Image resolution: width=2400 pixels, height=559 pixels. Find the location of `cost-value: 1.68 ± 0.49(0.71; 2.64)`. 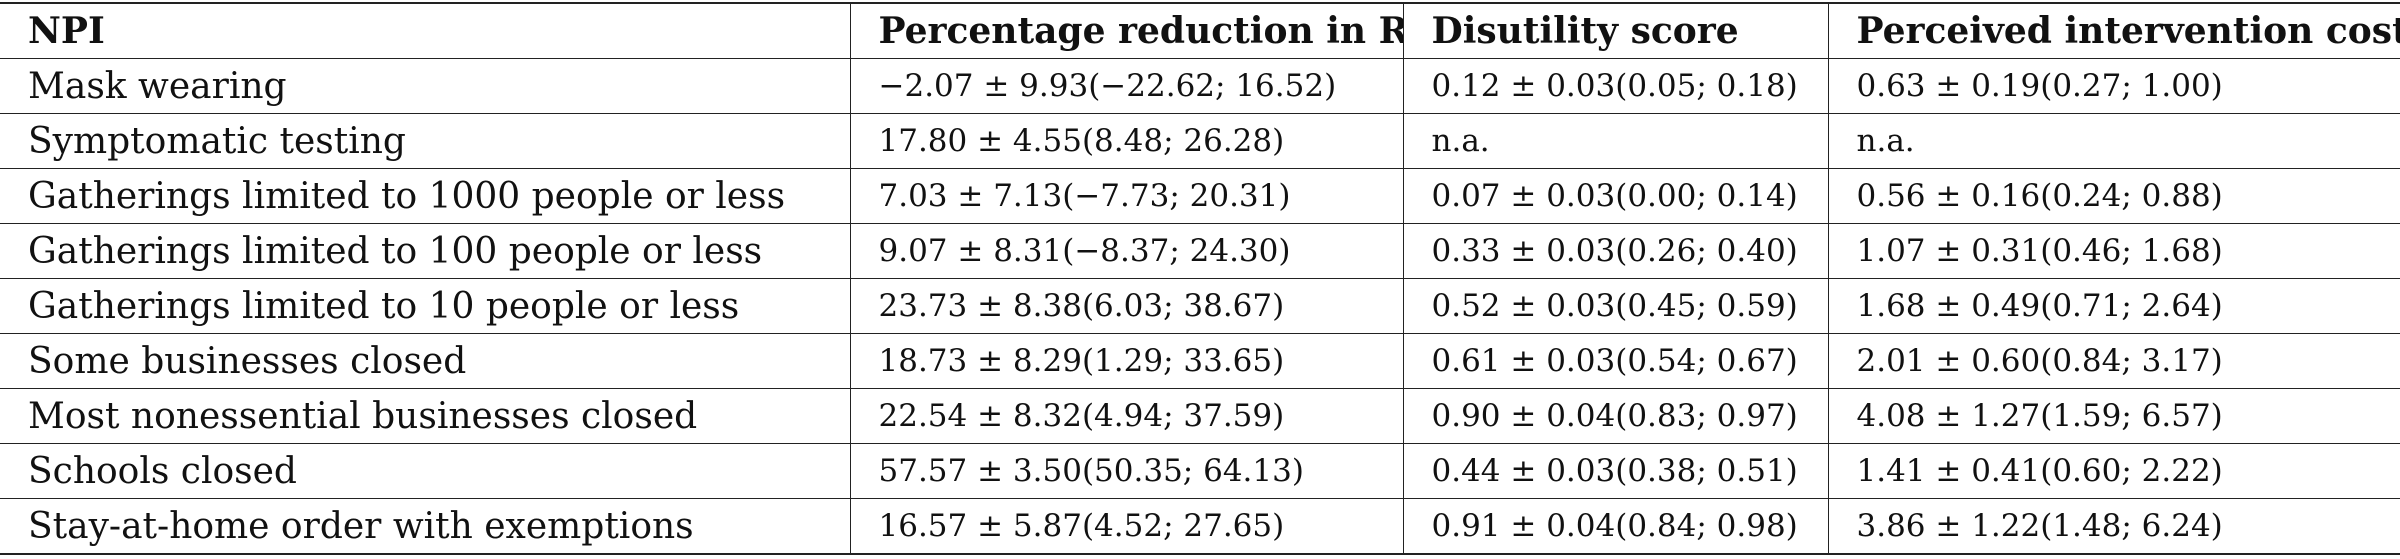

cost-value: 1.68 ± 0.49(0.71; 2.64) is located at coordinates (2113, 306).